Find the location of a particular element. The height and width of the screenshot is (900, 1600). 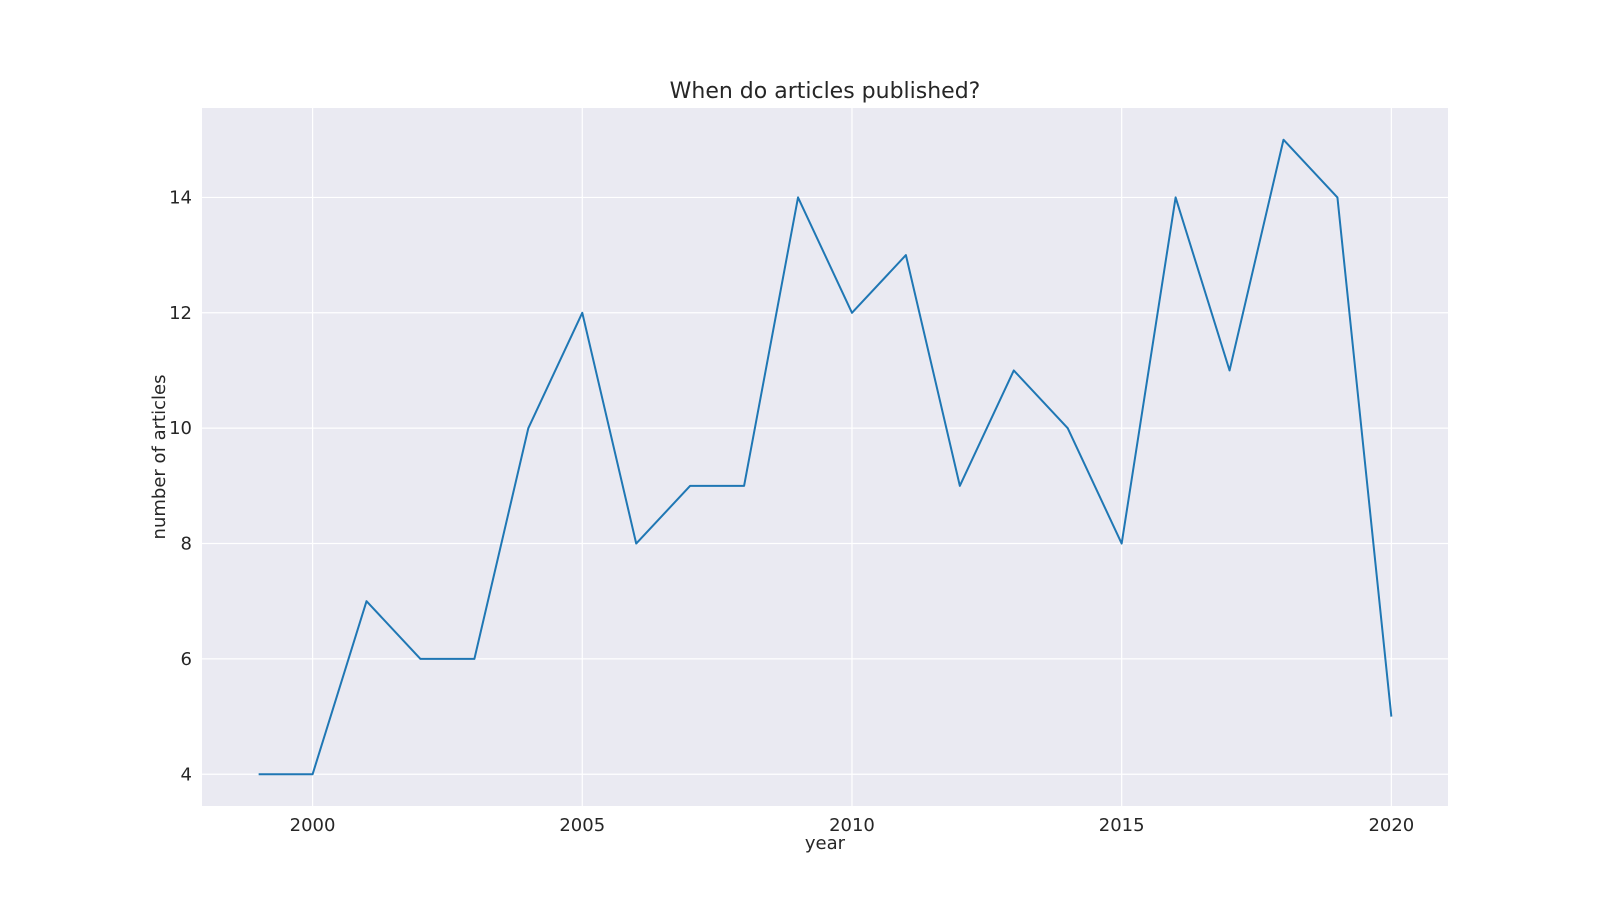

y-tick-label: 4 is located at coordinates (186, 774).